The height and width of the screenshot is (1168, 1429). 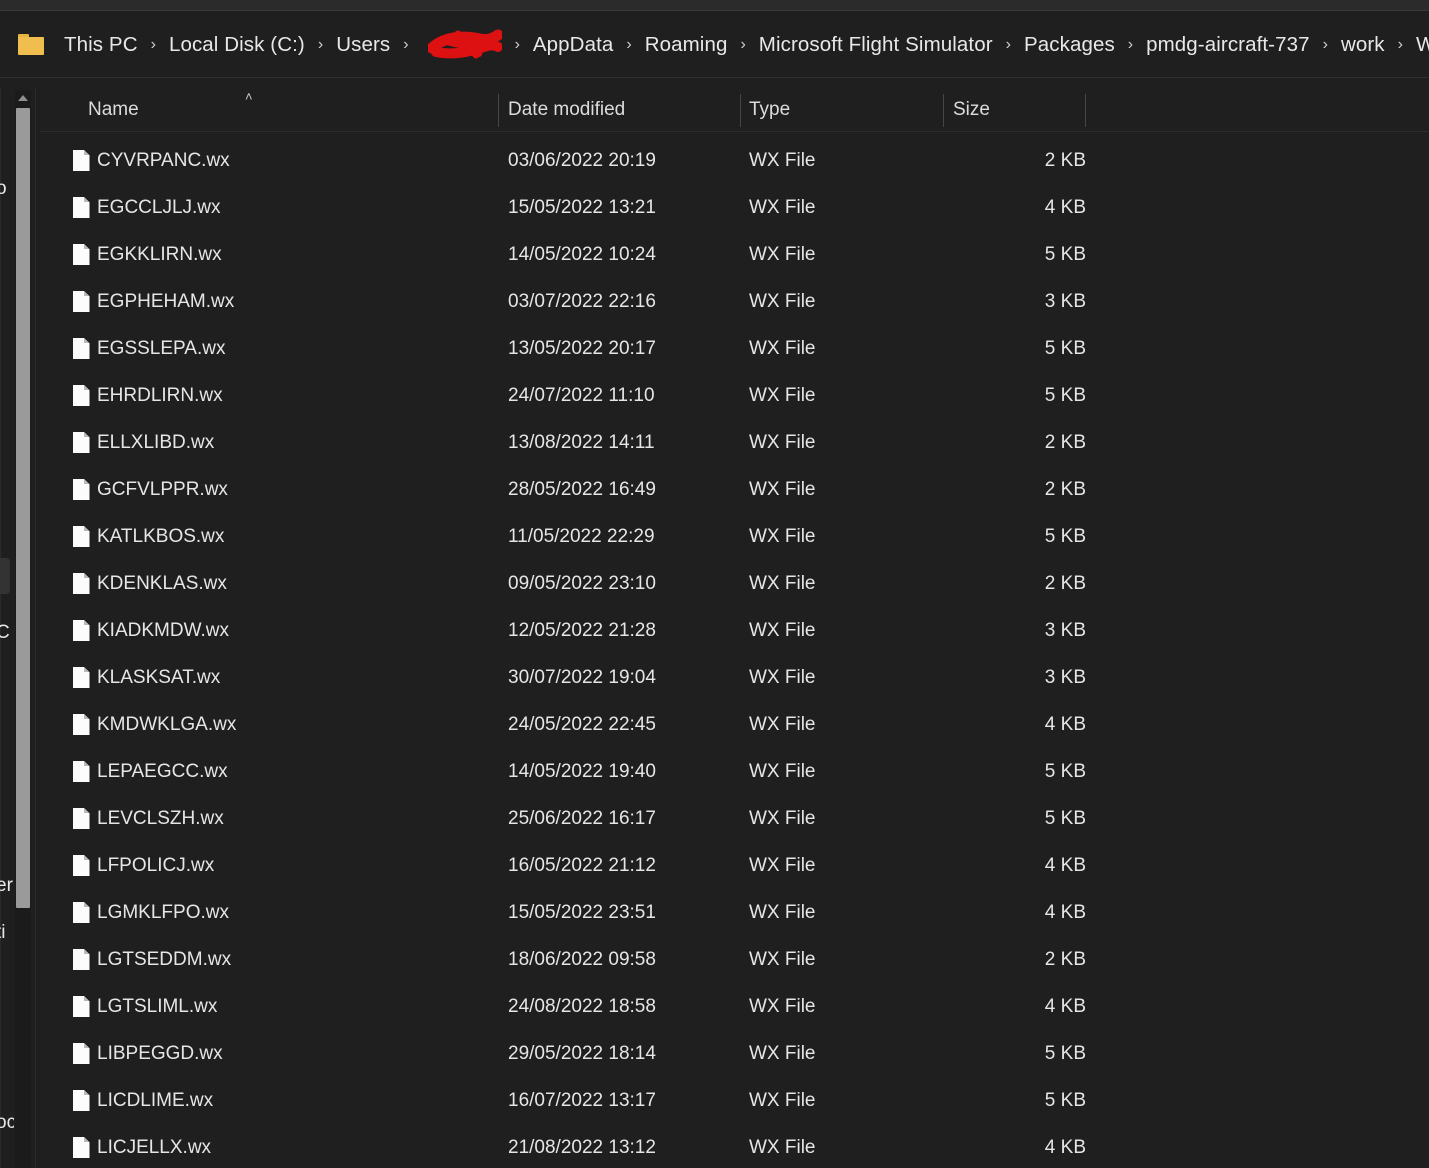 I want to click on file-row: GCFVLPPR.wx 28/05/2022 16:49 WX File 2 KB, so click(x=734, y=489).